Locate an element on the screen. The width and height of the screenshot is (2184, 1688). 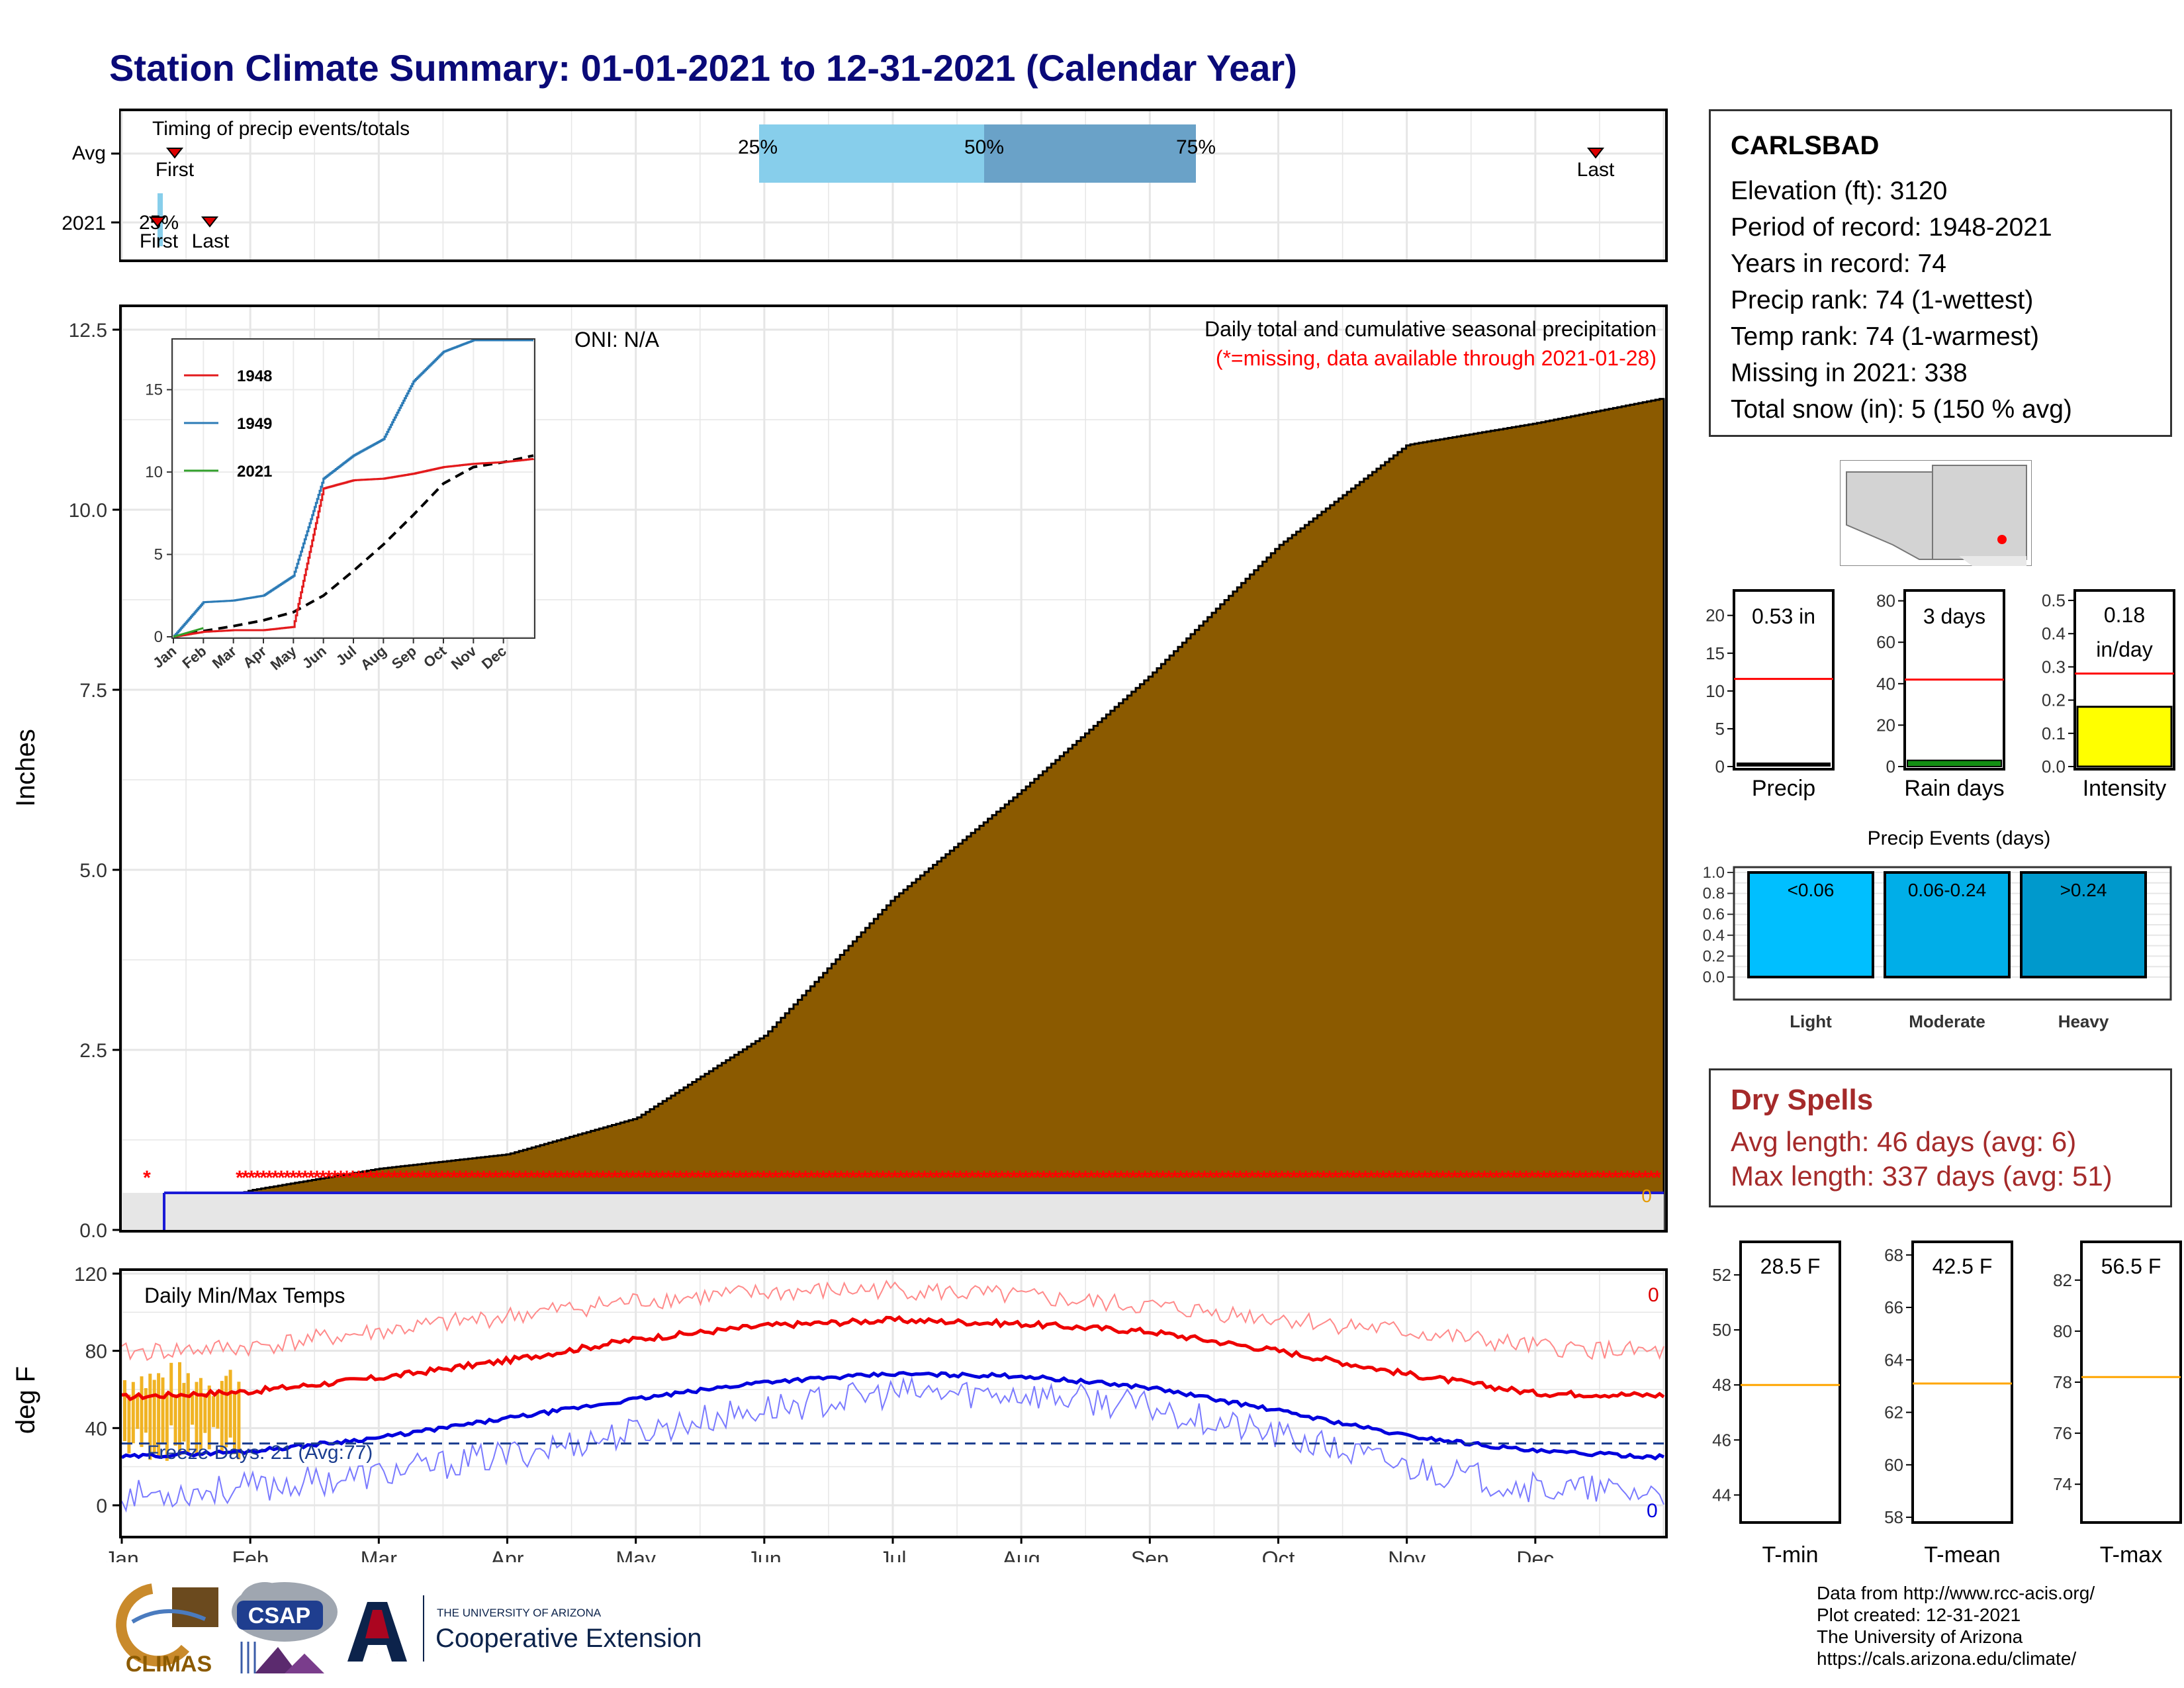
tmin-extreme-line is located at coordinates (893, 1444).